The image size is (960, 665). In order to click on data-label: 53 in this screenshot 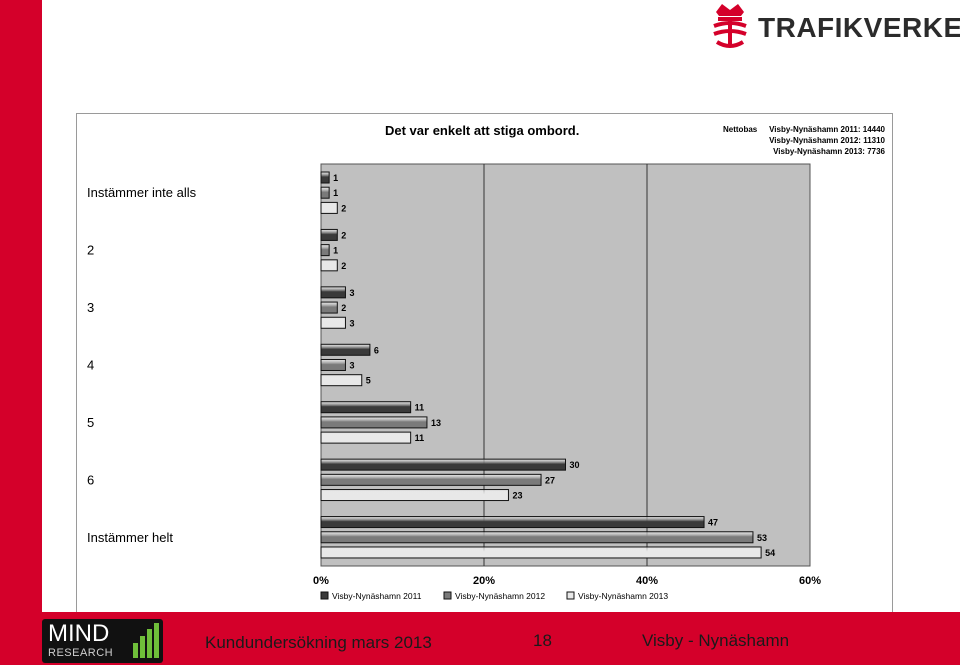, I will do `click(762, 538)`.